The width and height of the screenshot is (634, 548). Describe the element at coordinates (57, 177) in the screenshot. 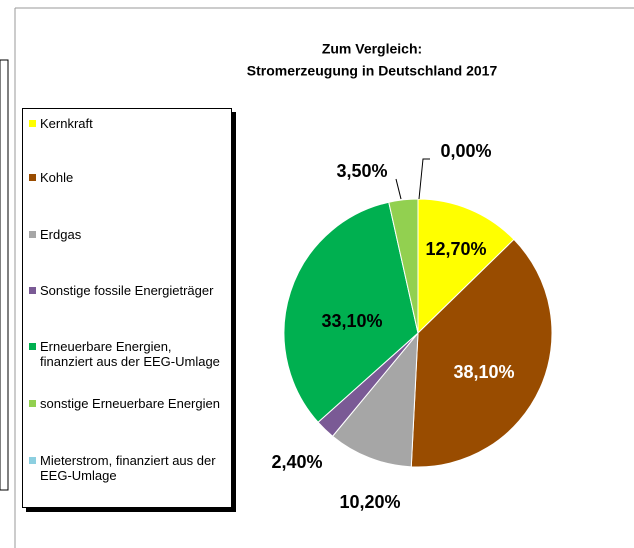

I see `legend-label: Kohle` at that location.